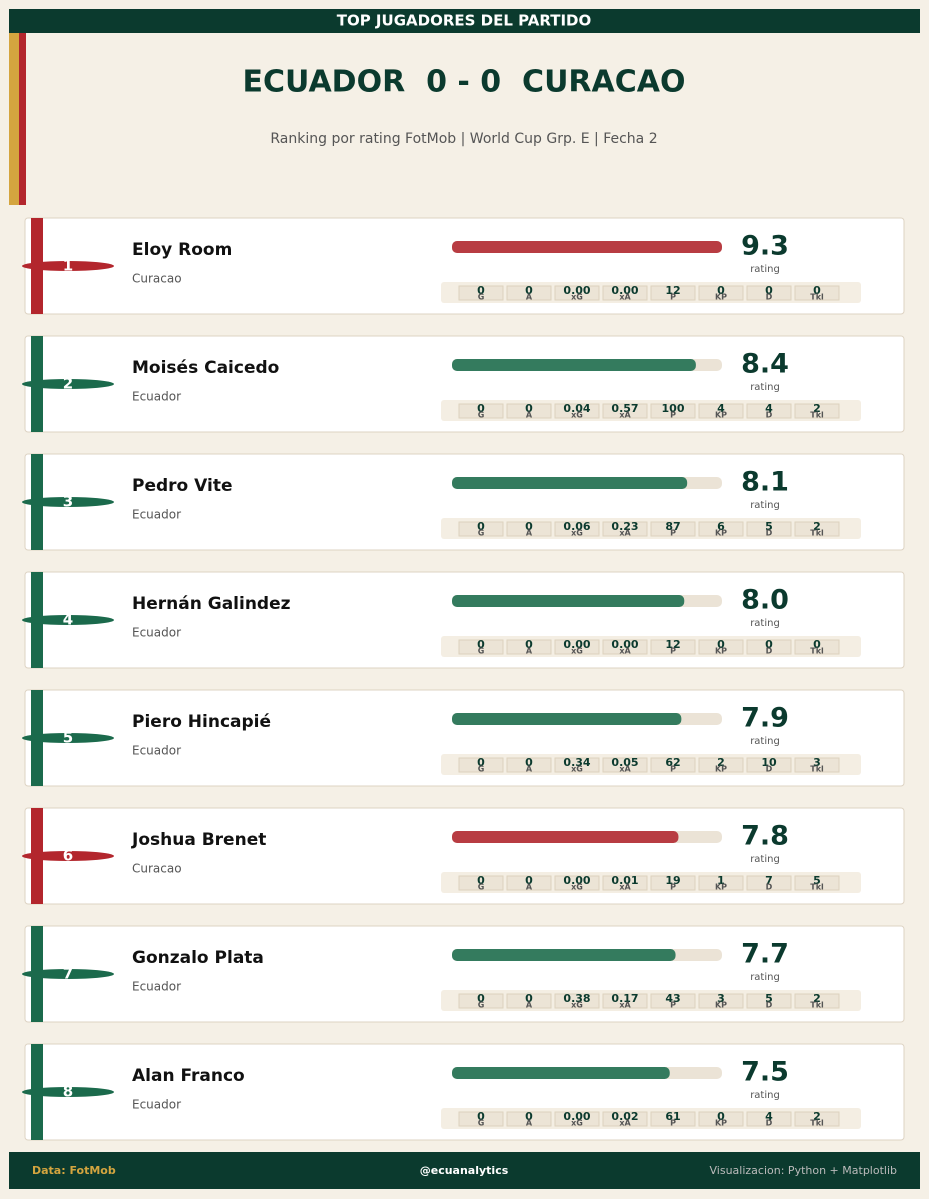 The width and height of the screenshot is (929, 1199). I want to click on stat-value: 0.04, so click(576, 408).